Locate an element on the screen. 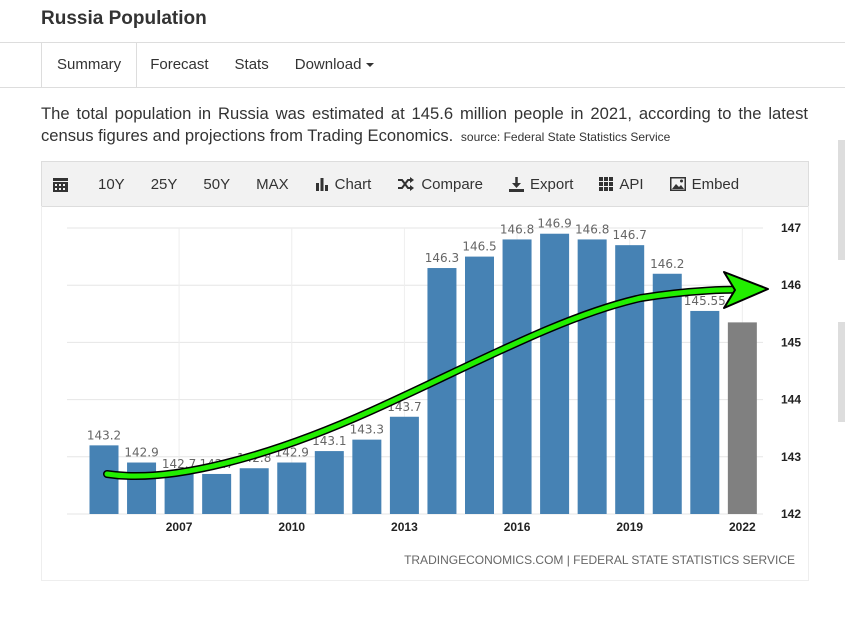 This screenshot has width=845, height=639. chart-button-label: Chart is located at coordinates (353, 184).